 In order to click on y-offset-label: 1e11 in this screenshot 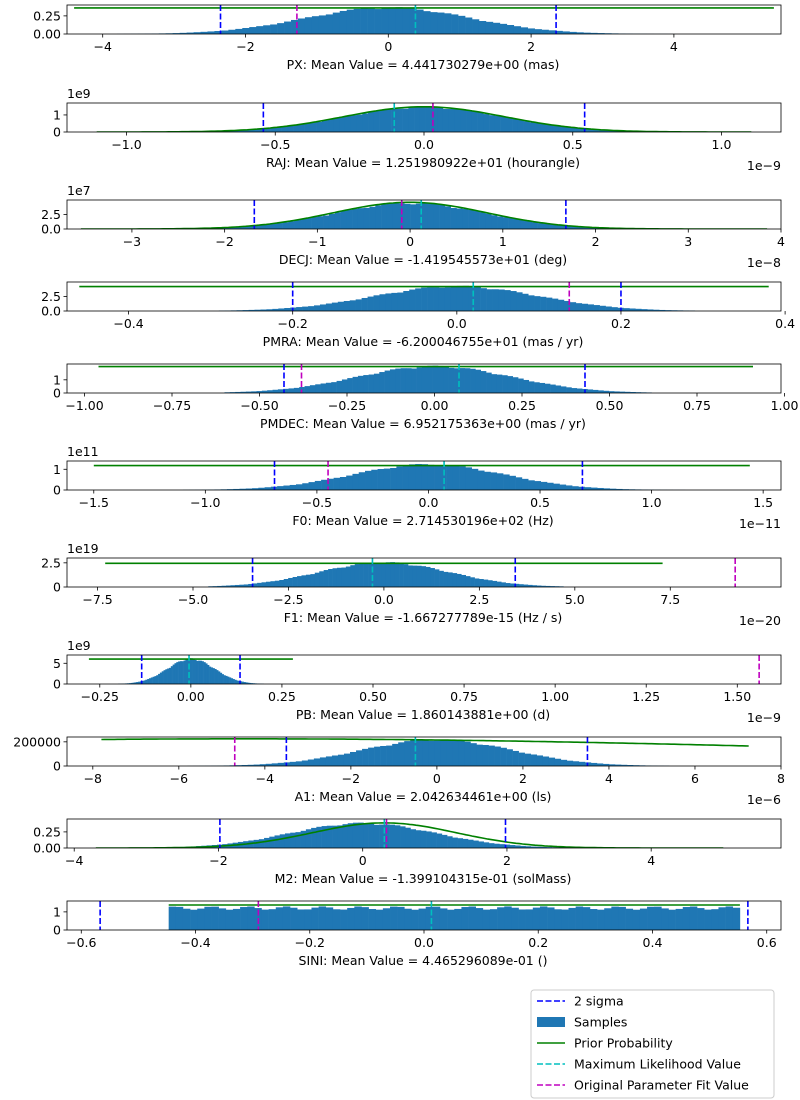, I will do `click(83, 451)`.